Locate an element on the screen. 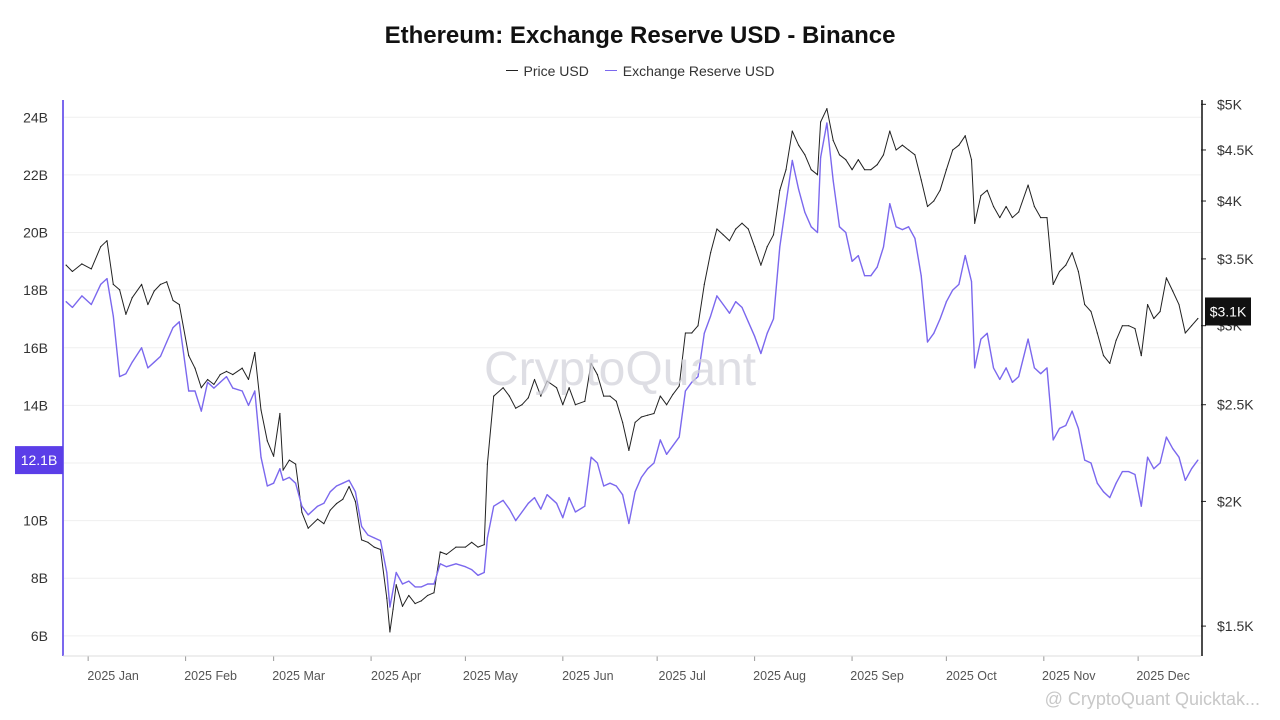  legend-item-reserve: Exchange Reserve USD is located at coordinates (689, 71).